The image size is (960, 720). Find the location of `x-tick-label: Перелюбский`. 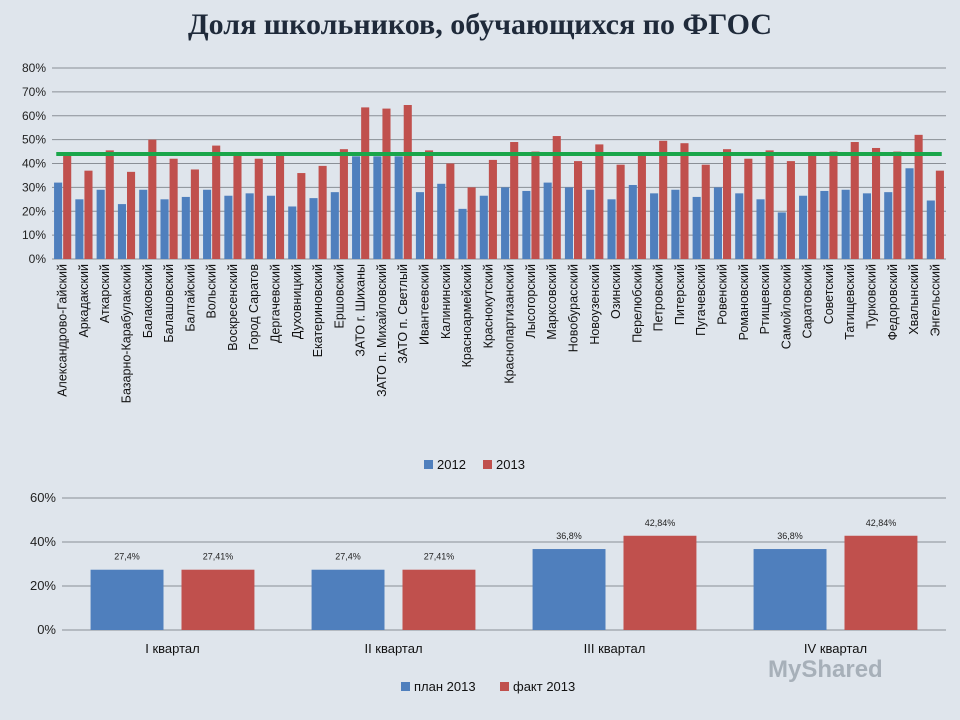

x-tick-label: Перелюбский is located at coordinates (637, 303).